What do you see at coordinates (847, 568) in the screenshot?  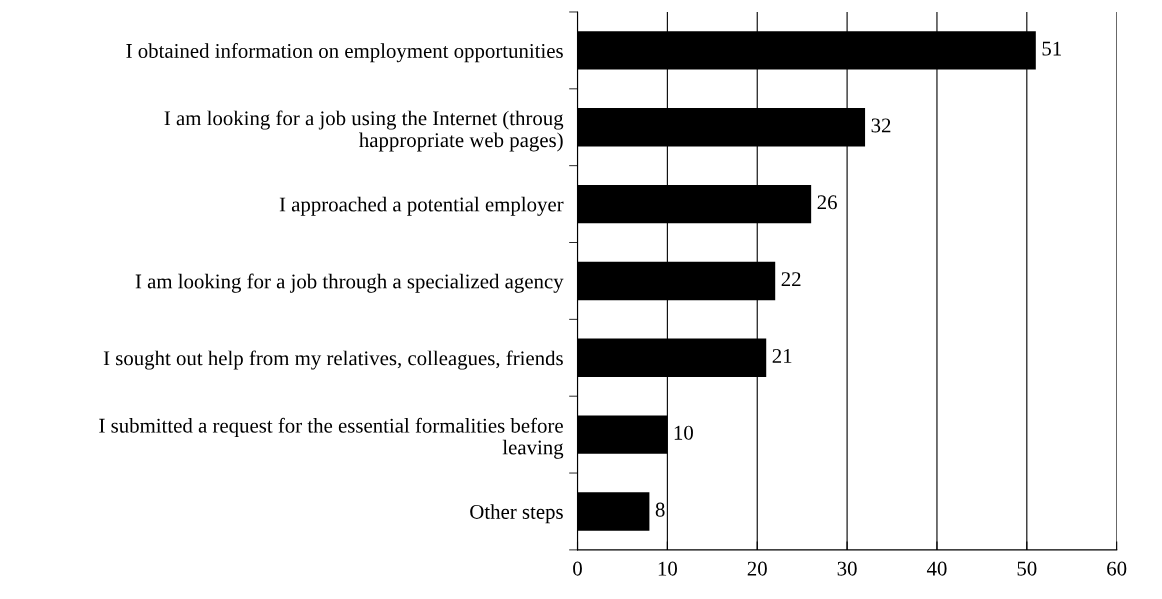 I see `x-tick-label: 30` at bounding box center [847, 568].